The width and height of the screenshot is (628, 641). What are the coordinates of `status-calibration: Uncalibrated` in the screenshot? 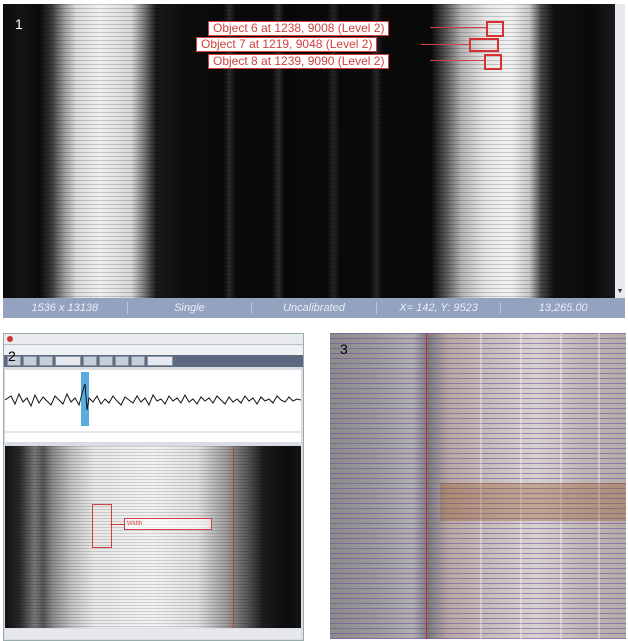 It's located at (314, 308).